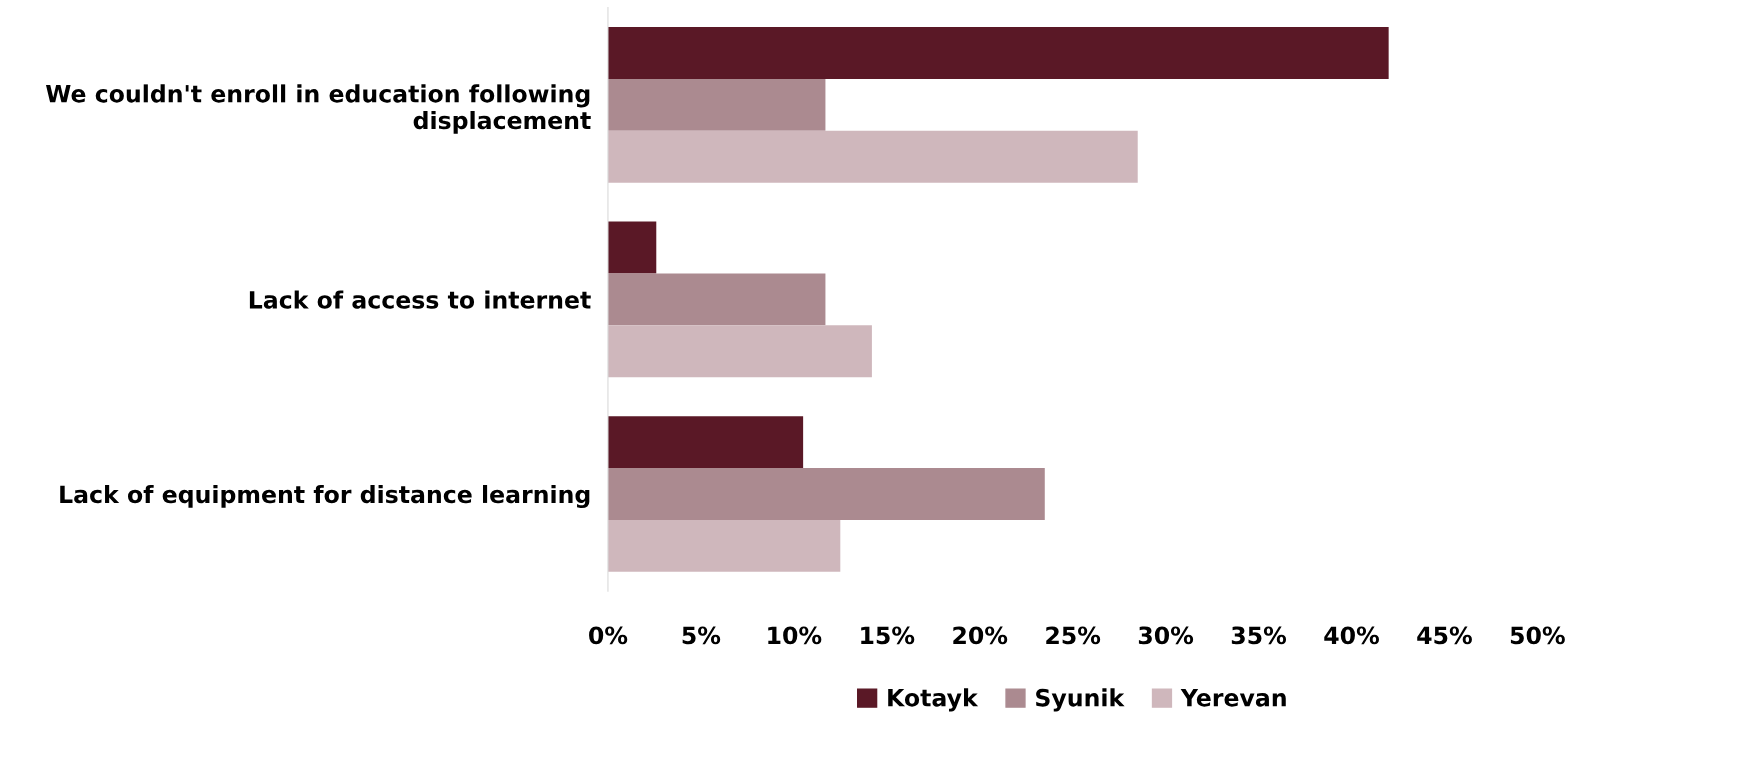  Describe the element at coordinates (1166, 635) in the screenshot. I see `x-tick-label: 30%` at that location.